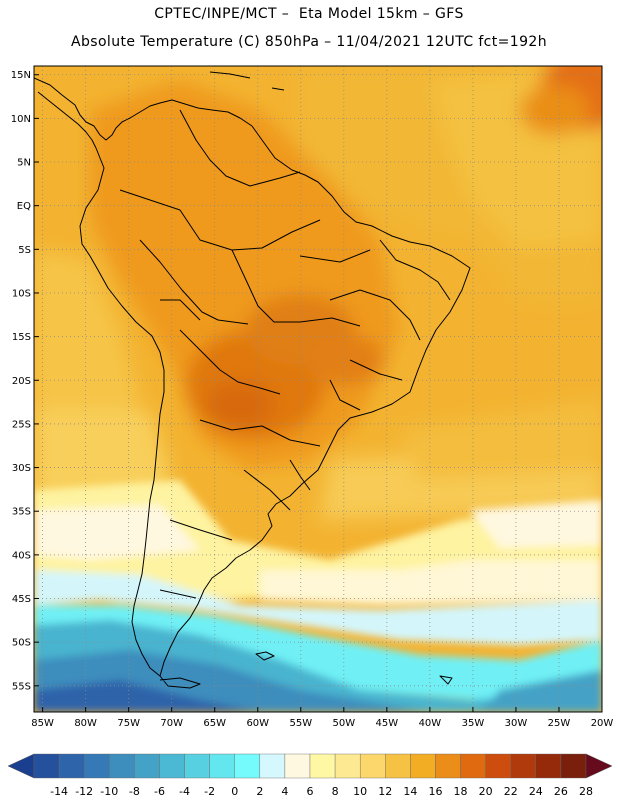 This screenshot has width=618, height=800. What do you see at coordinates (21, 119) in the screenshot?
I see `lat-tick-label: 10N` at bounding box center [21, 119].